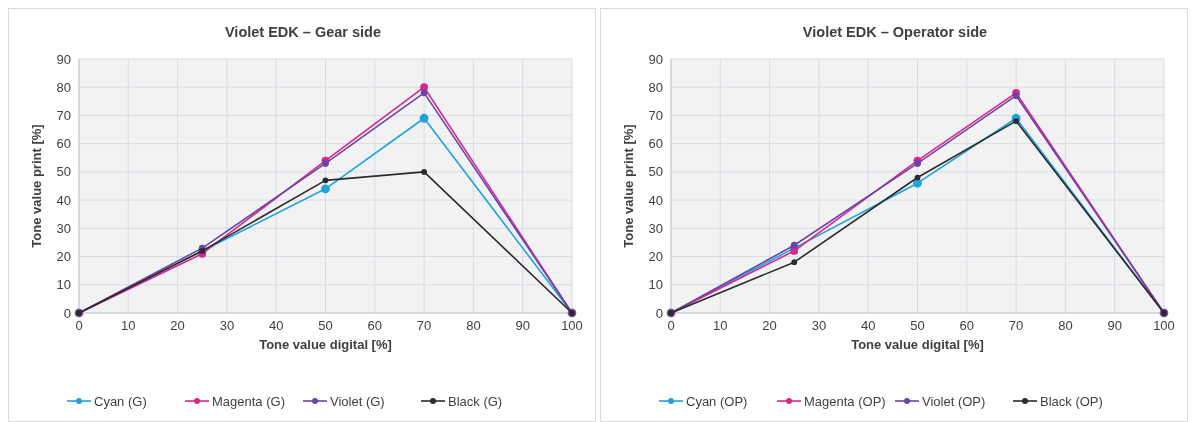  What do you see at coordinates (248, 401) in the screenshot?
I see `legend-label: Magenta (G)` at bounding box center [248, 401].